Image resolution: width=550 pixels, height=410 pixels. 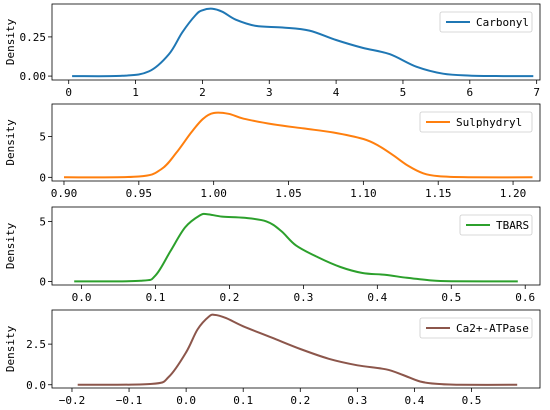 What do you see at coordinates (64, 193) in the screenshot?
I see `x-tick-label: 0.90` at bounding box center [64, 193].